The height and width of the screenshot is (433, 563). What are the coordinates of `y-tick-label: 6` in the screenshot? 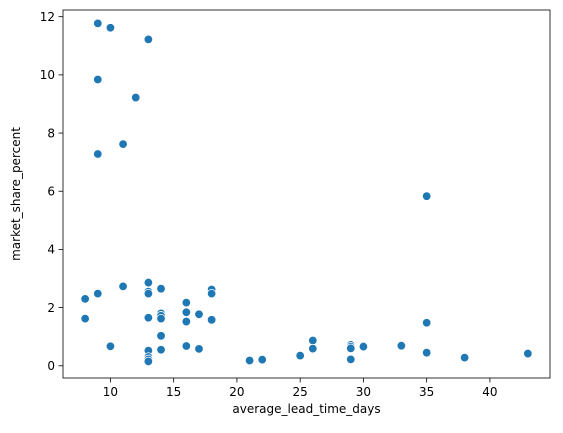 It's located at (51, 192).